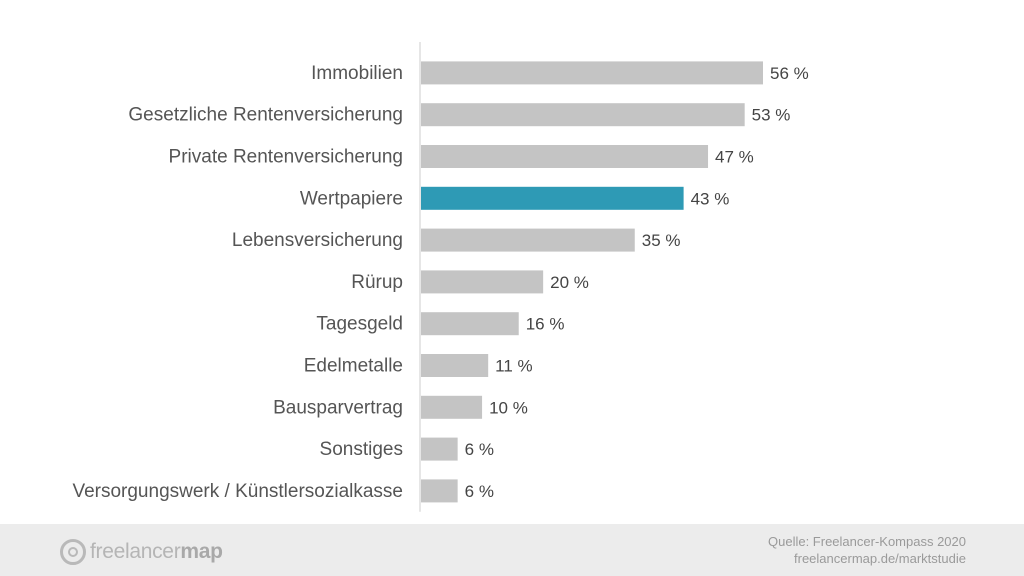 This screenshot has width=1024, height=576. What do you see at coordinates (771, 115) in the screenshot?
I see `value-label: 53 %` at bounding box center [771, 115].